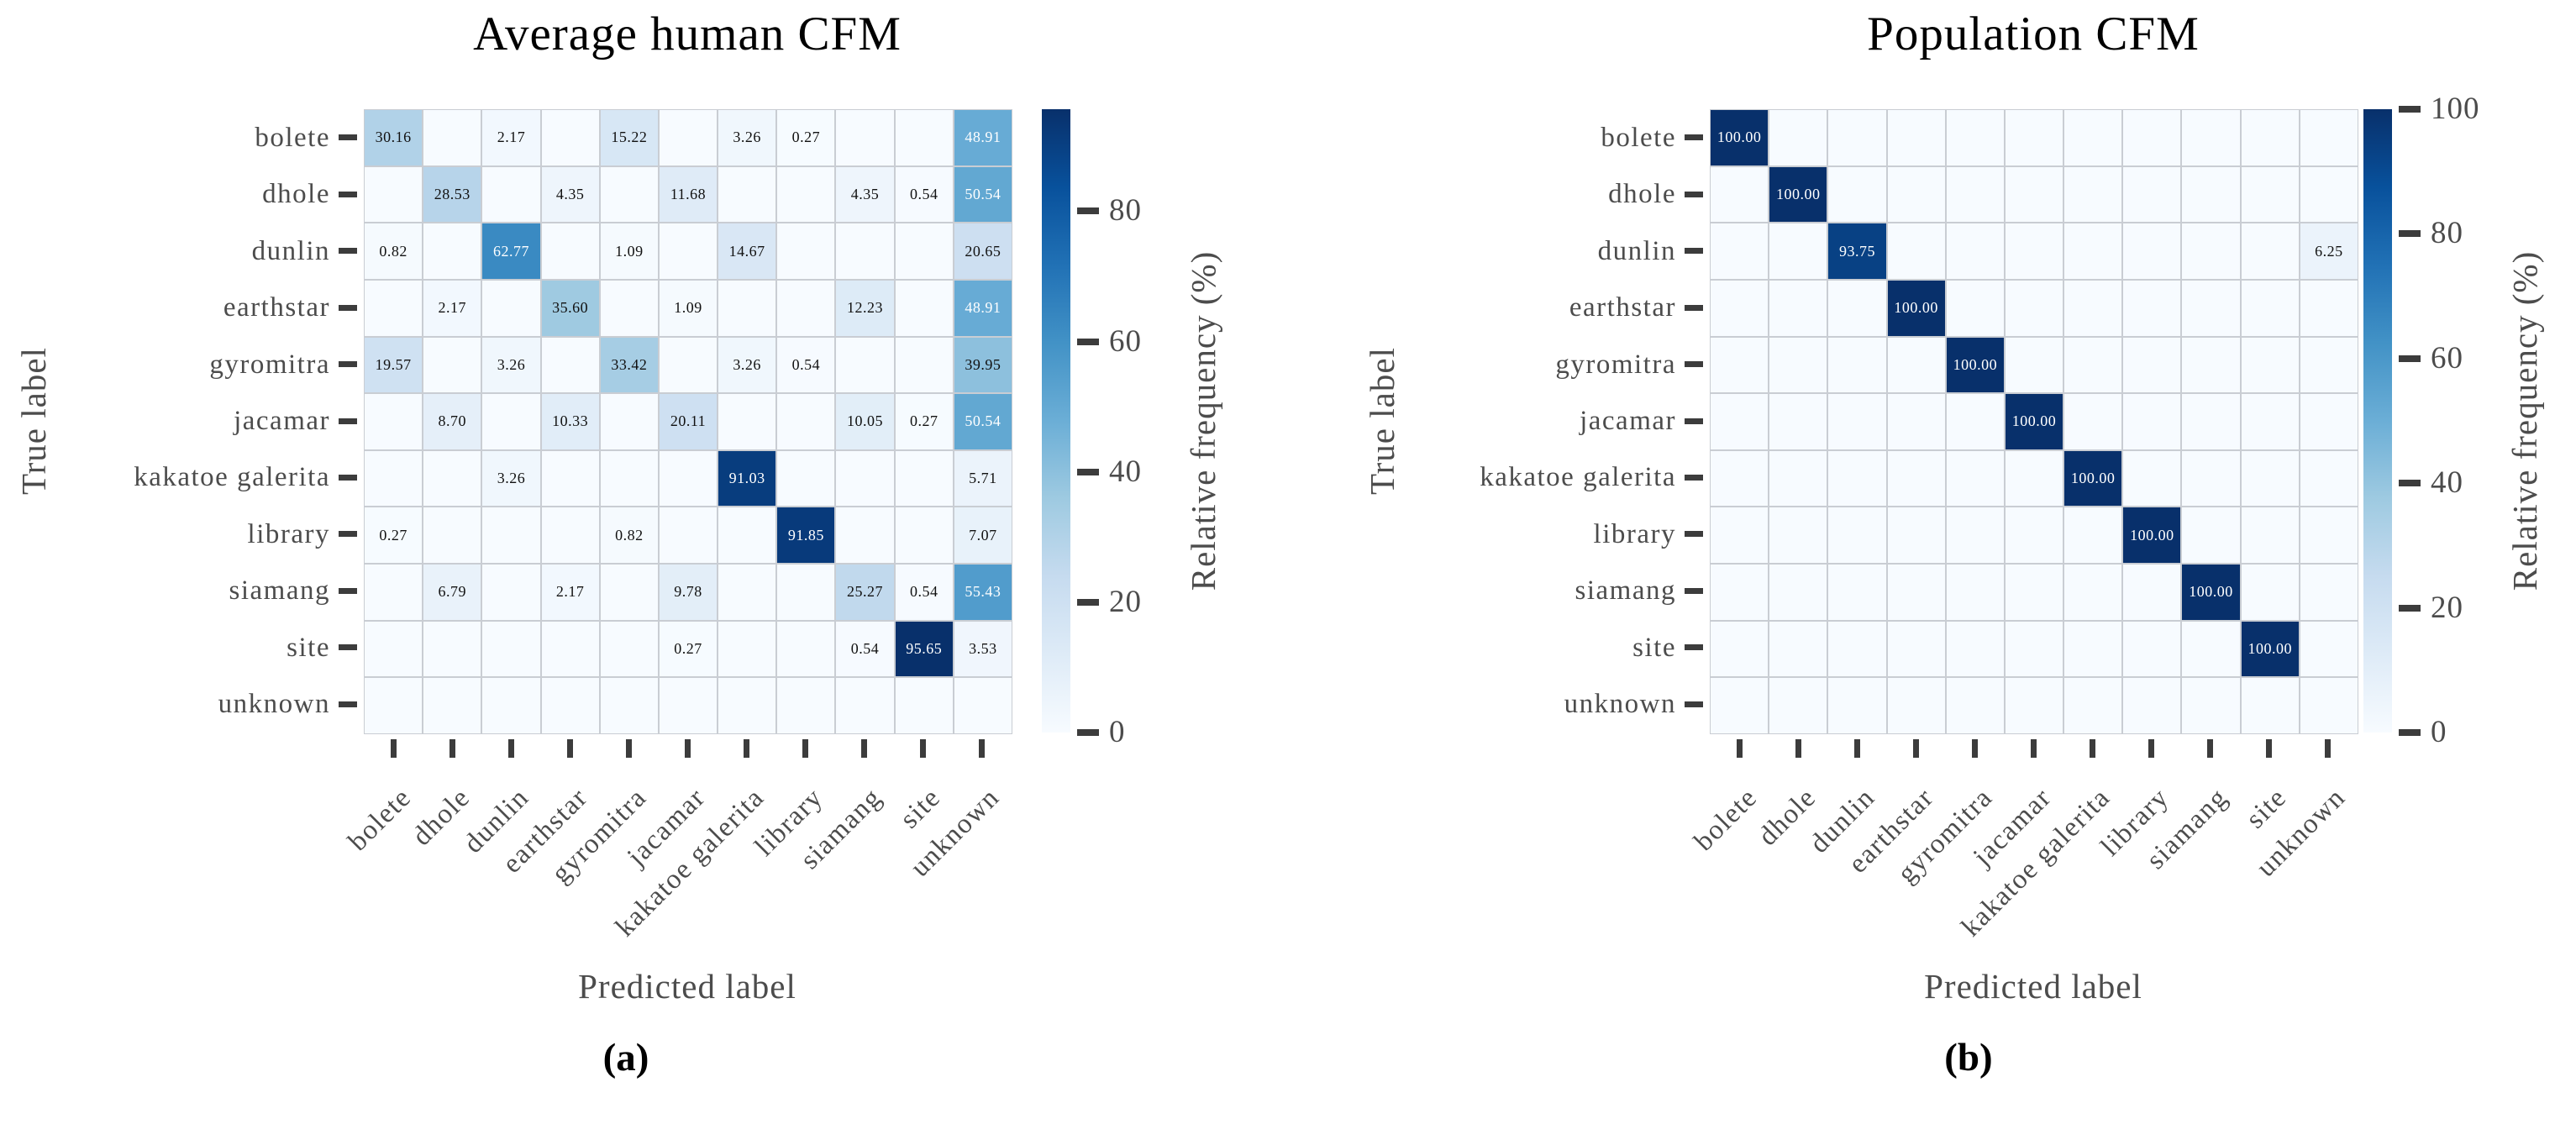  What do you see at coordinates (865, 308) in the screenshot?
I see `heatmap-cell: 12.23` at bounding box center [865, 308].